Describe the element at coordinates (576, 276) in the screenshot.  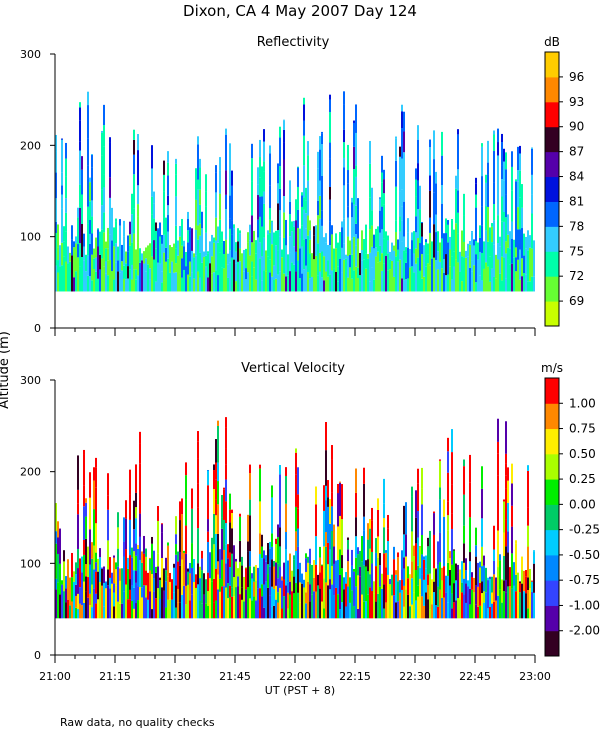
I see `colorbar-tick-label: 72` at that location.